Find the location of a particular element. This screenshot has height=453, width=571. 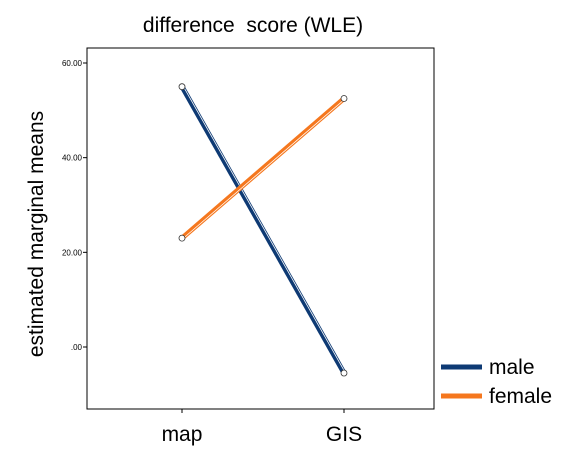

legend-label-male: male is located at coordinates (512, 367).